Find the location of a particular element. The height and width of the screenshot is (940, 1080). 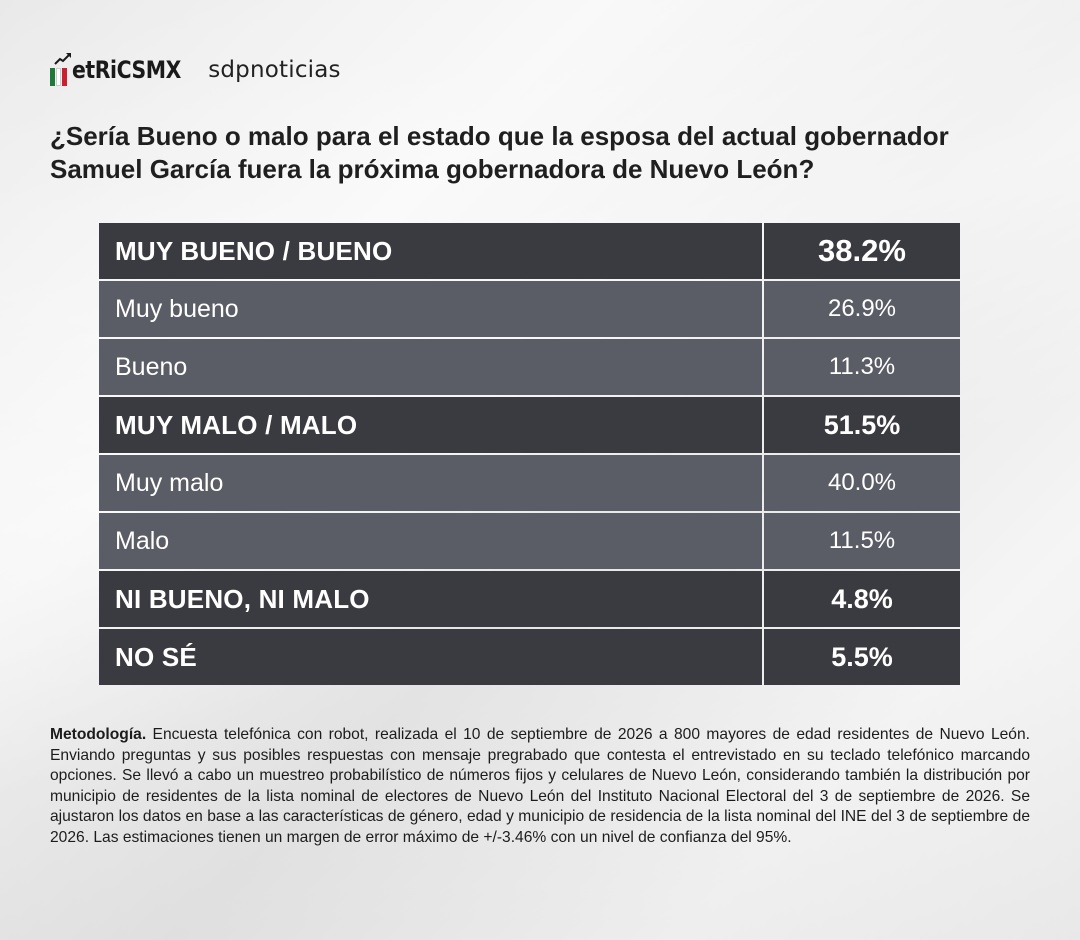

sdpnoticias-logo-text: sdpnoticias is located at coordinates (274, 70).